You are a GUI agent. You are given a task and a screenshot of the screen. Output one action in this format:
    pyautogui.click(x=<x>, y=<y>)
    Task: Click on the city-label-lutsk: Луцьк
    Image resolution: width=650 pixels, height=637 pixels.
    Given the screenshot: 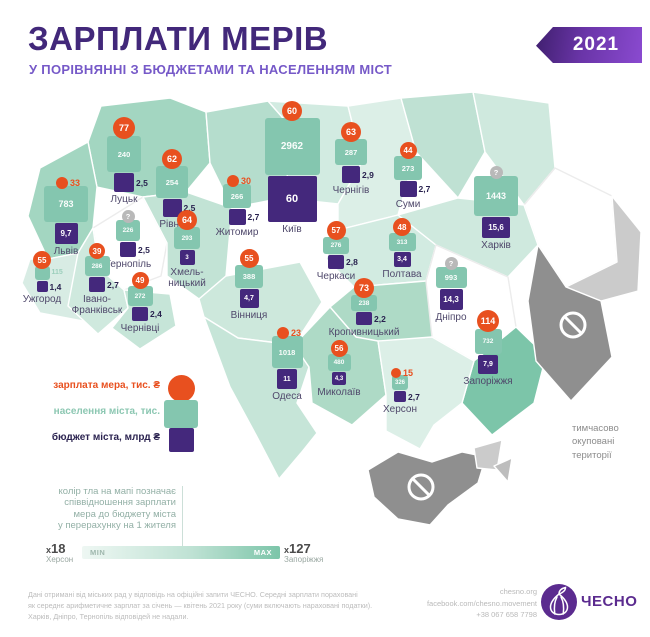 What is the action you would take?
    pyautogui.click(x=124, y=199)
    